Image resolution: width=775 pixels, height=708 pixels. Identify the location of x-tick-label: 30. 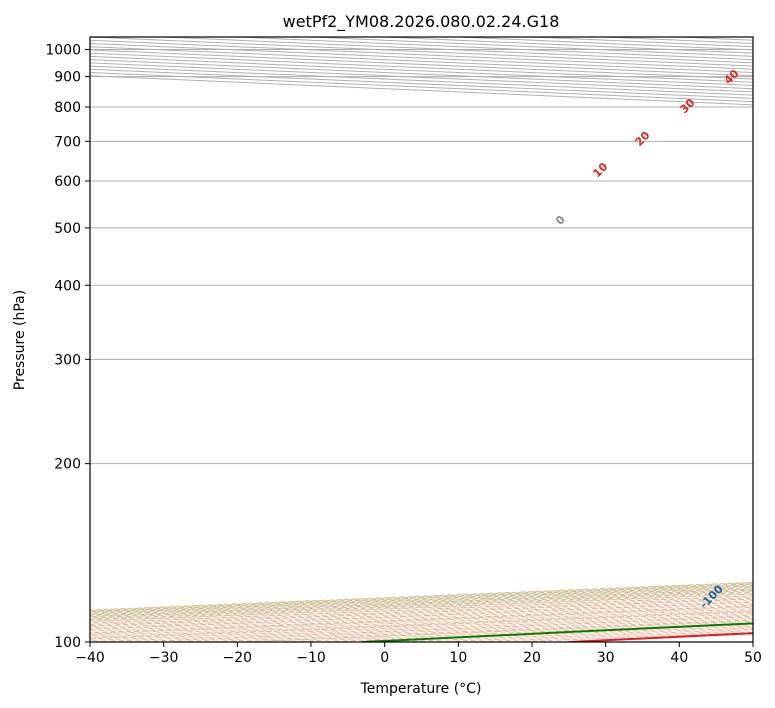
(606, 658).